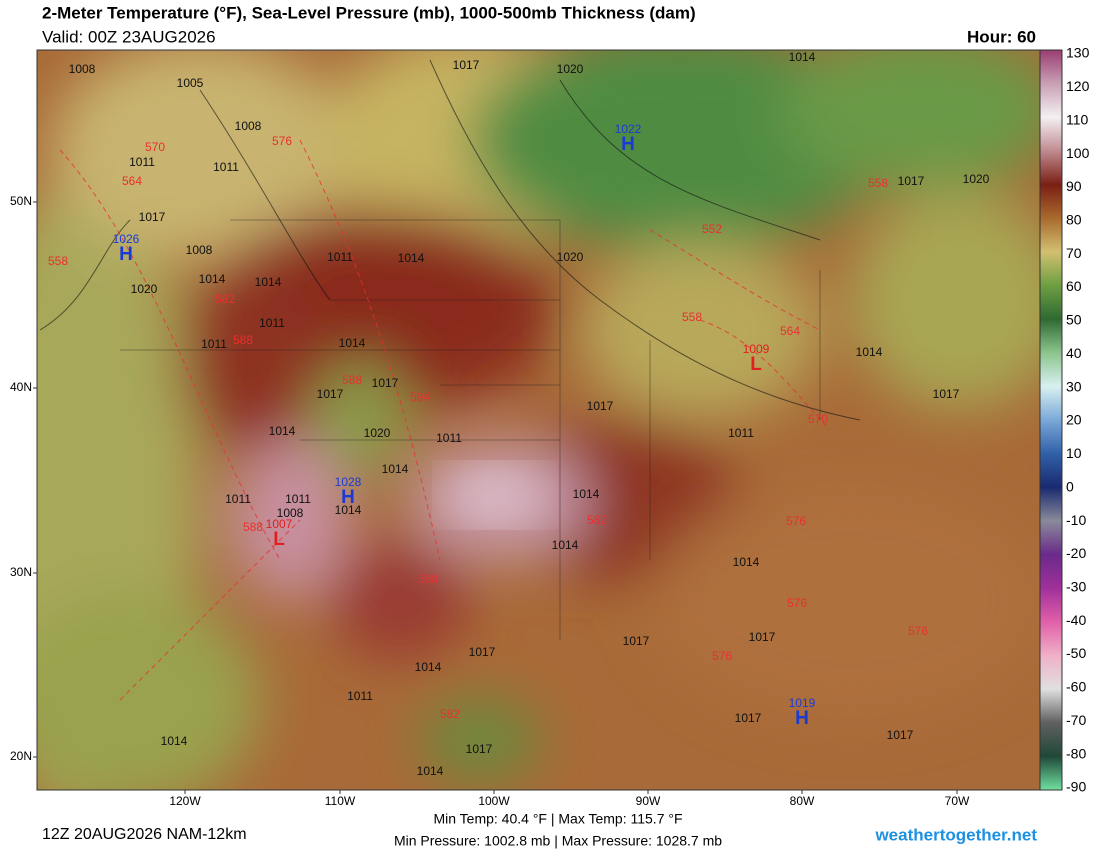 This screenshot has height=855, width=1100. Describe the element at coordinates (348, 482) in the screenshot. I see `center-value: 1028` at that location.